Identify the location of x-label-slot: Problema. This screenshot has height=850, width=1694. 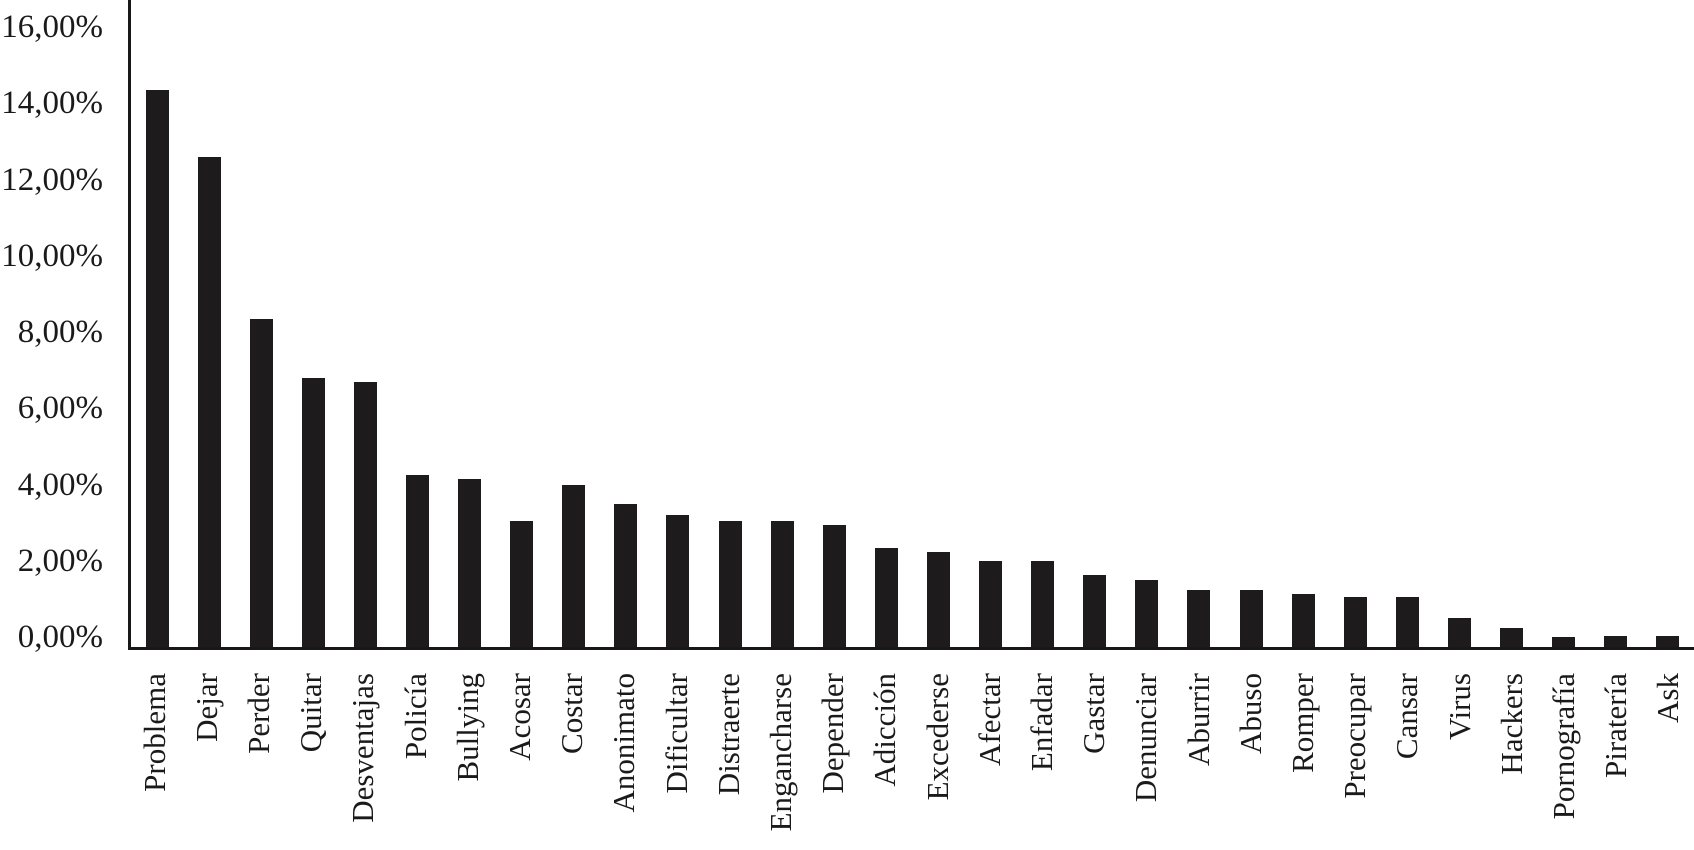
(154, 761).